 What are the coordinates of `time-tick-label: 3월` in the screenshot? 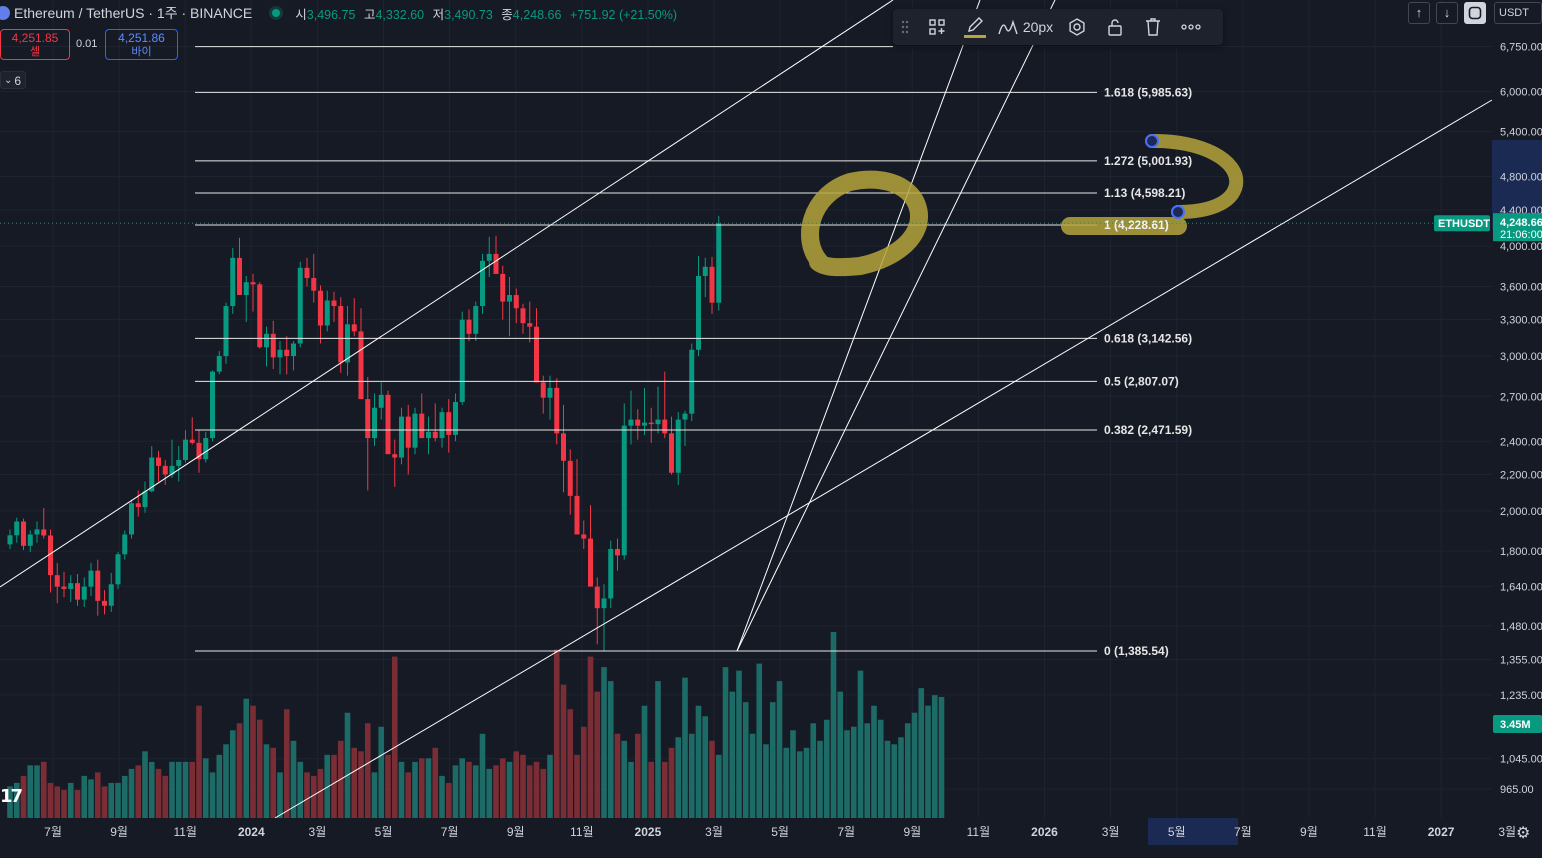 It's located at (1507, 832).